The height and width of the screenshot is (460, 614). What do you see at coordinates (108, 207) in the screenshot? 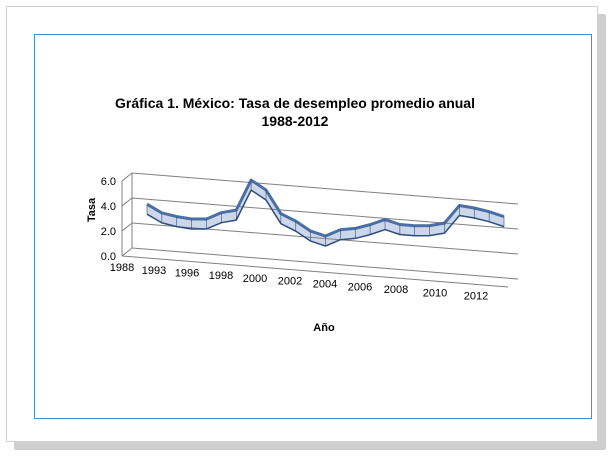
I see `y-tick-label: 4.0` at bounding box center [108, 207].